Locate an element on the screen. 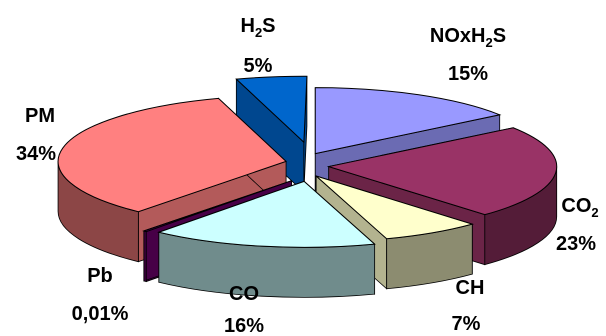  slice-value-1: 23% is located at coordinates (576, 244).